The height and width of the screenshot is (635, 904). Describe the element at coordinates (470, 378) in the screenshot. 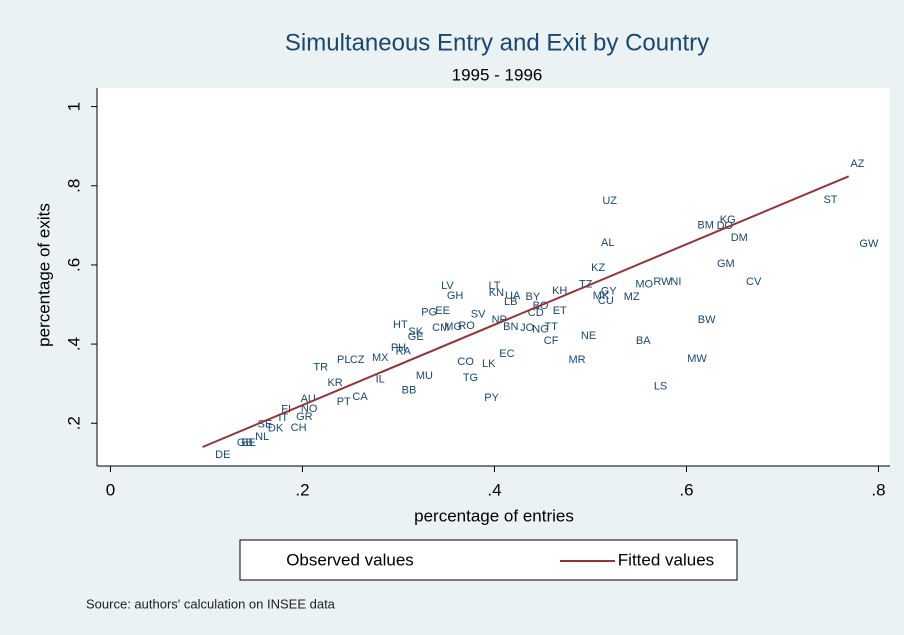

I see `point-label: TG` at that location.